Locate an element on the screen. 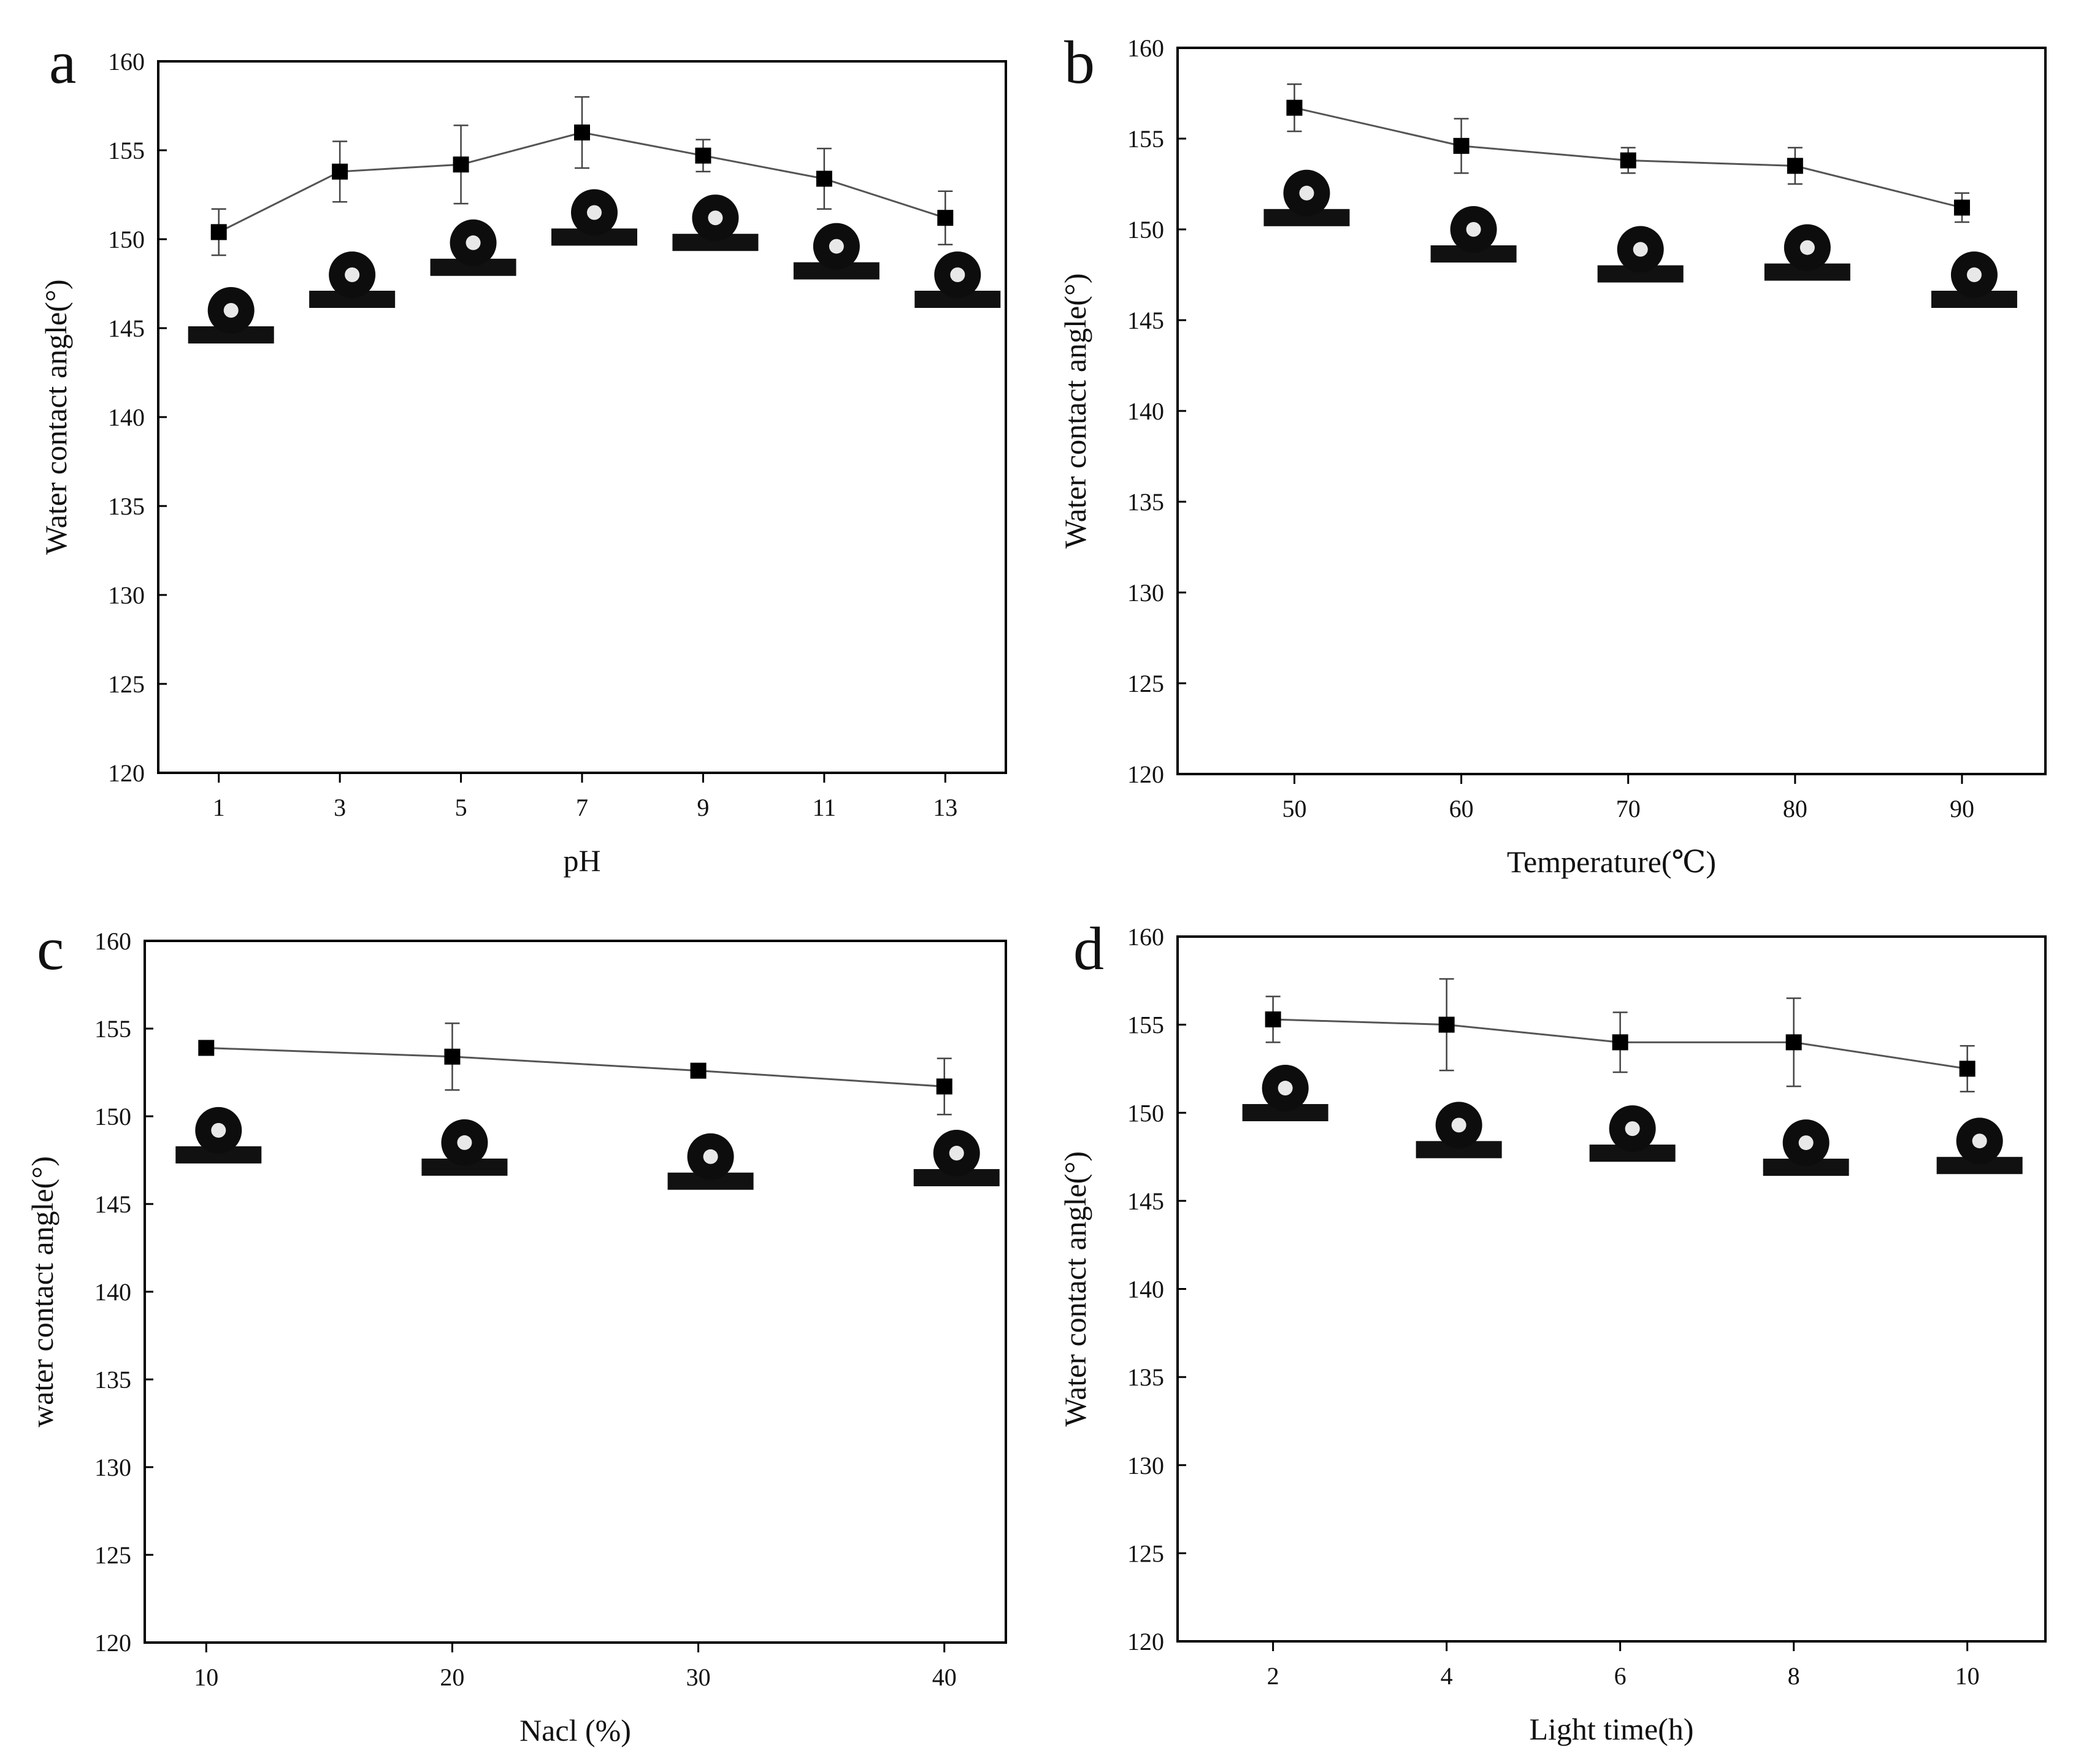  series-line is located at coordinates (576, 1067).